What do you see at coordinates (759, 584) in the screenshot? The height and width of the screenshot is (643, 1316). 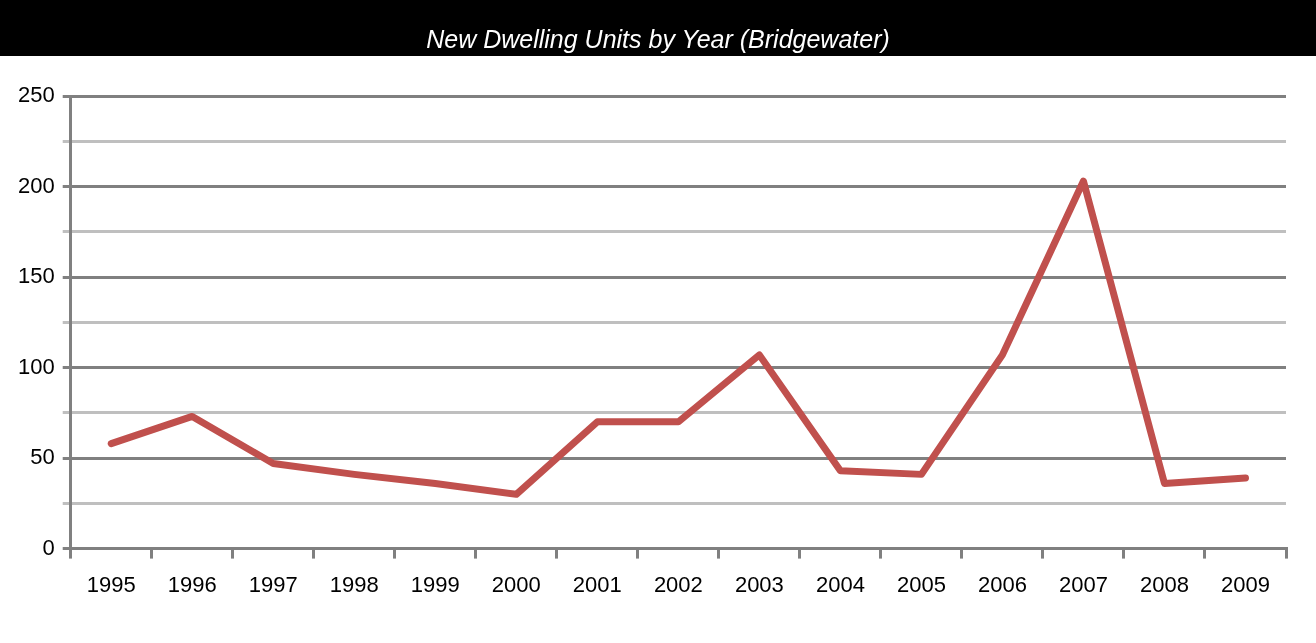 I see `x-tick-label: 2003` at bounding box center [759, 584].